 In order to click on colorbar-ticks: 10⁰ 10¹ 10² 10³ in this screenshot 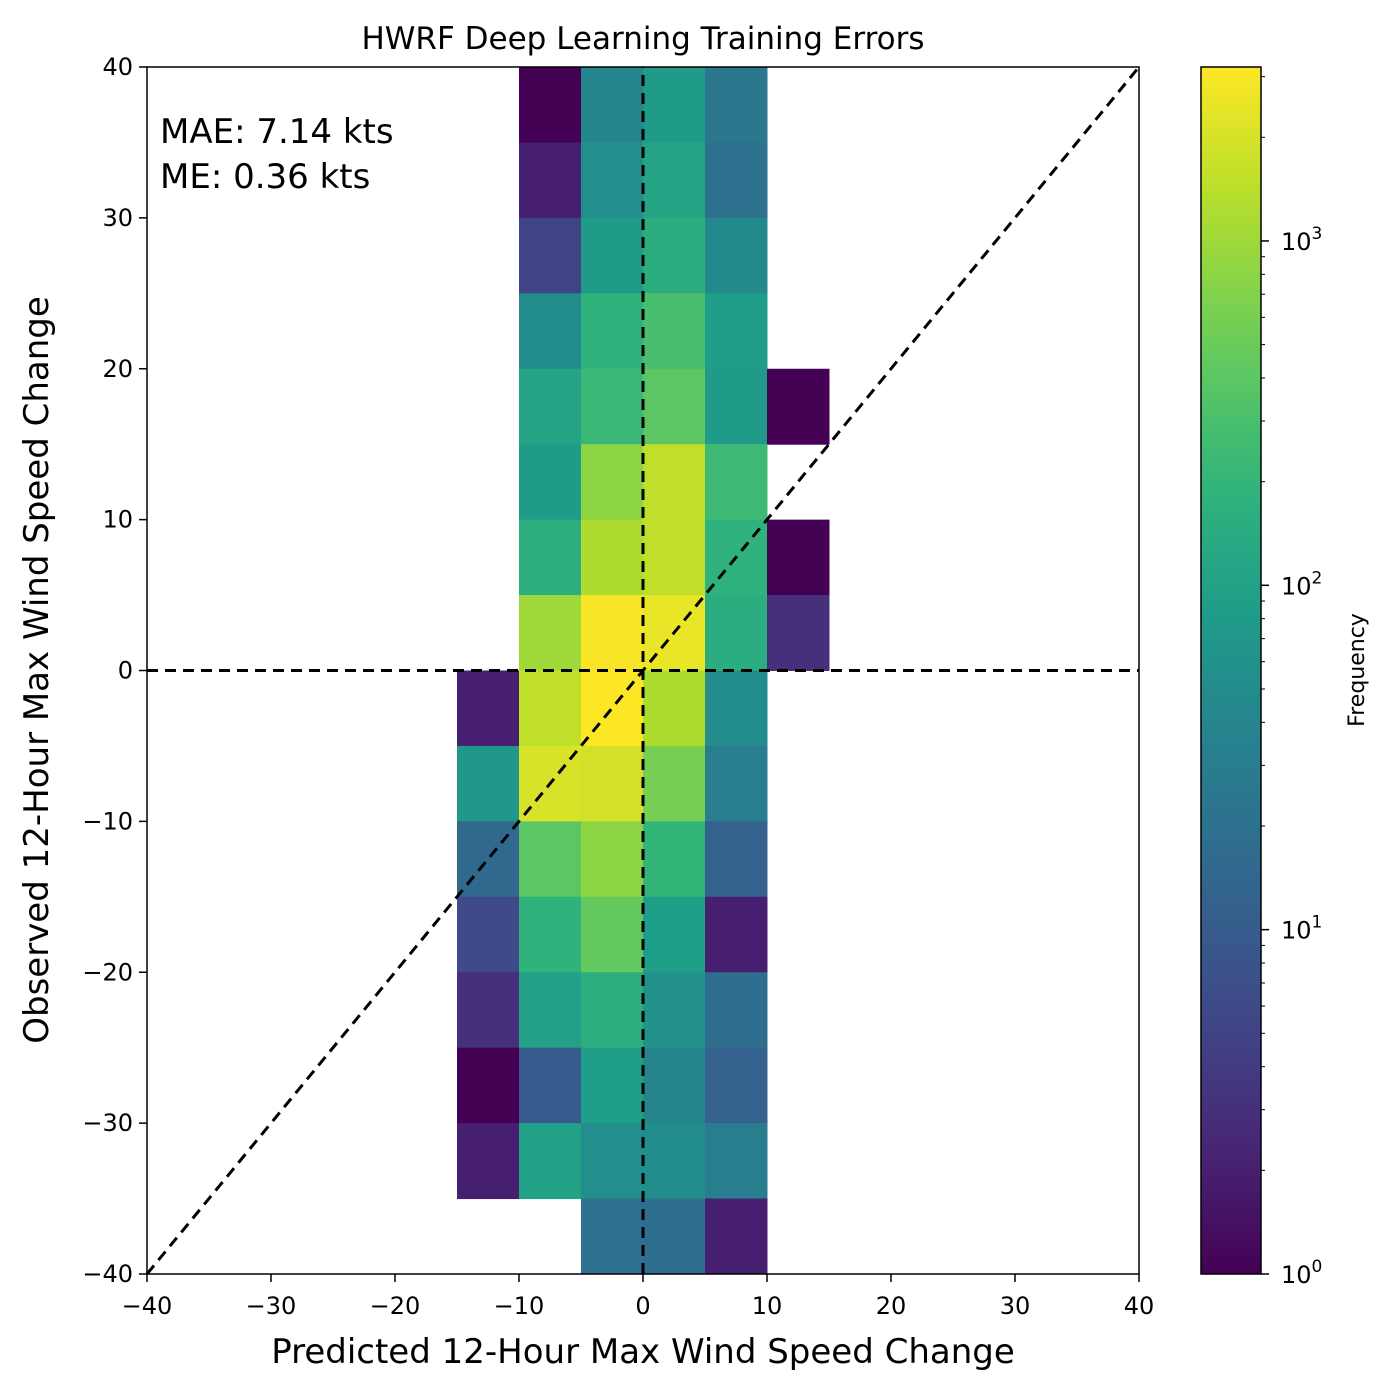, I will do `click(1291, 682)`.